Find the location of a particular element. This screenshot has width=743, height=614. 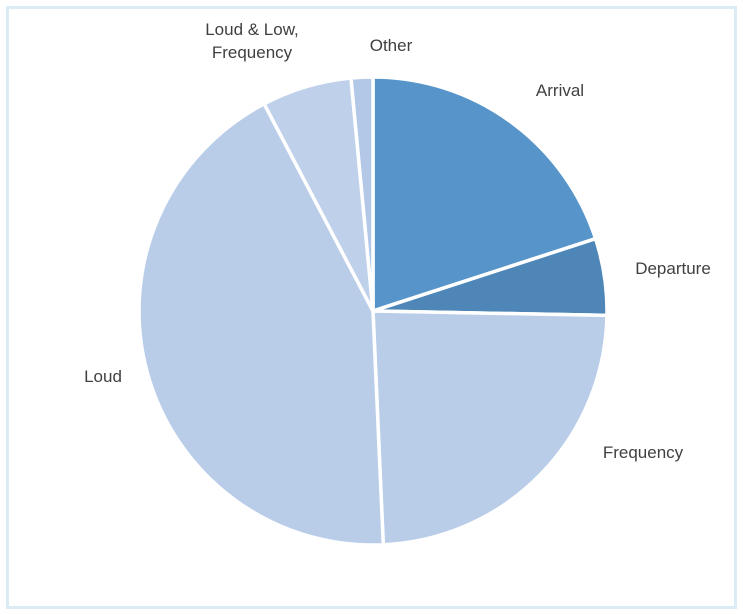

pie-label-arrival: Arrival is located at coordinates (560, 90).